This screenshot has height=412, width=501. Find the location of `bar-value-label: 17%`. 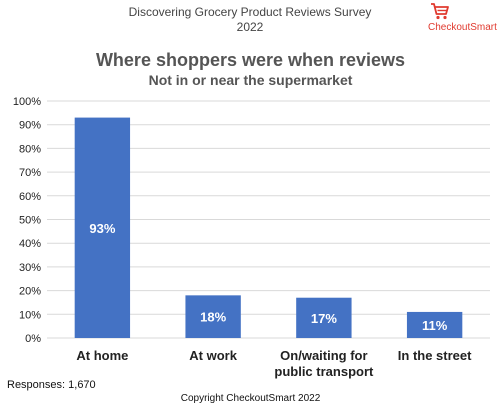

bar-value-label: 17% is located at coordinates (324, 318).